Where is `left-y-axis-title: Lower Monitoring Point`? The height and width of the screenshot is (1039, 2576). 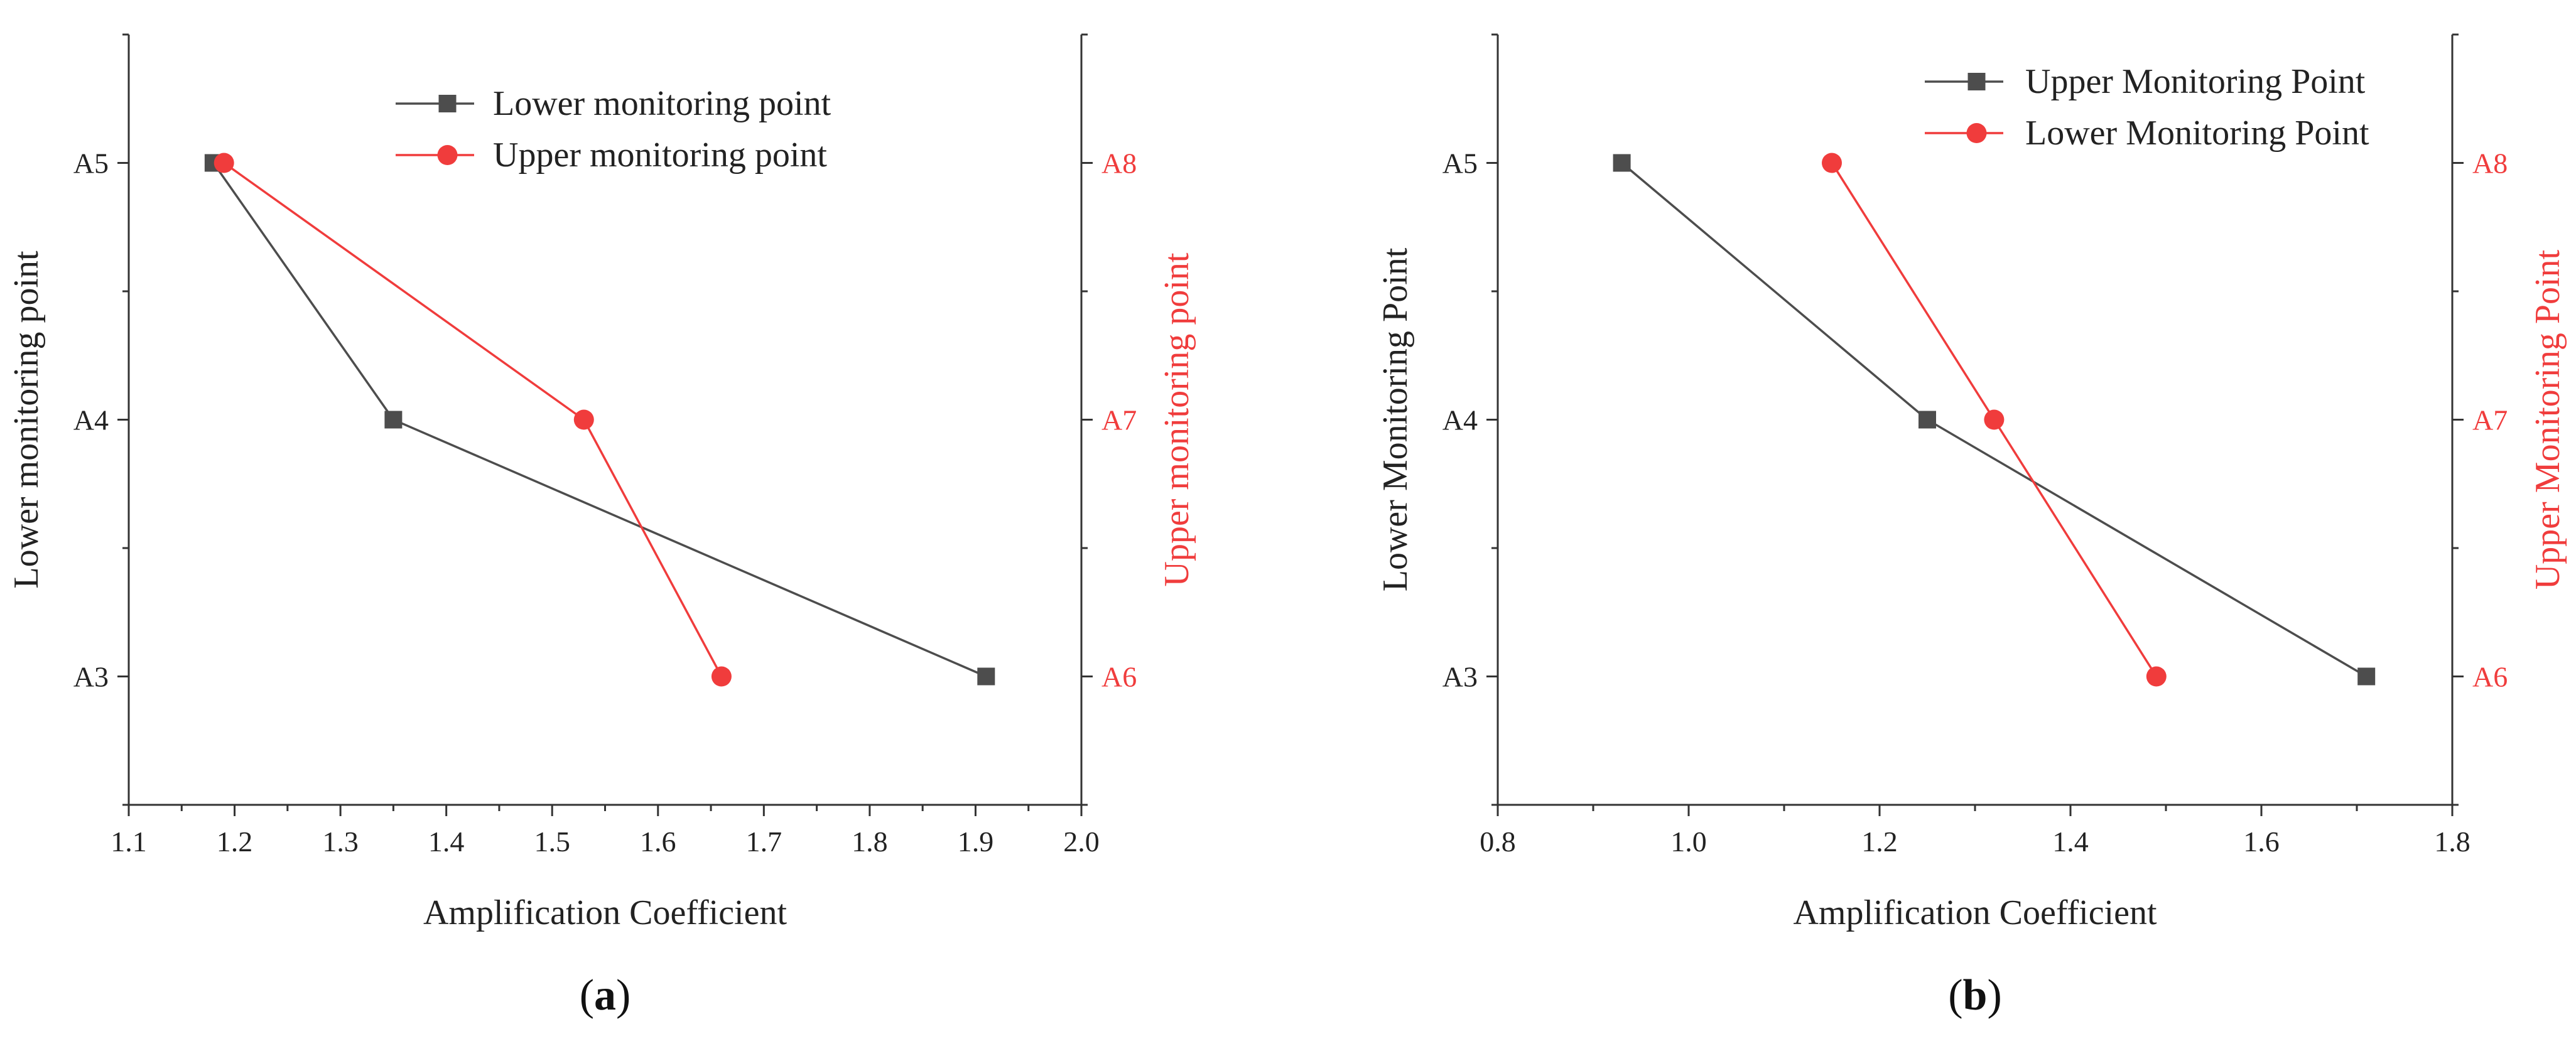
left-y-axis-title: Lower Monitoring Point is located at coordinates (1396, 419).